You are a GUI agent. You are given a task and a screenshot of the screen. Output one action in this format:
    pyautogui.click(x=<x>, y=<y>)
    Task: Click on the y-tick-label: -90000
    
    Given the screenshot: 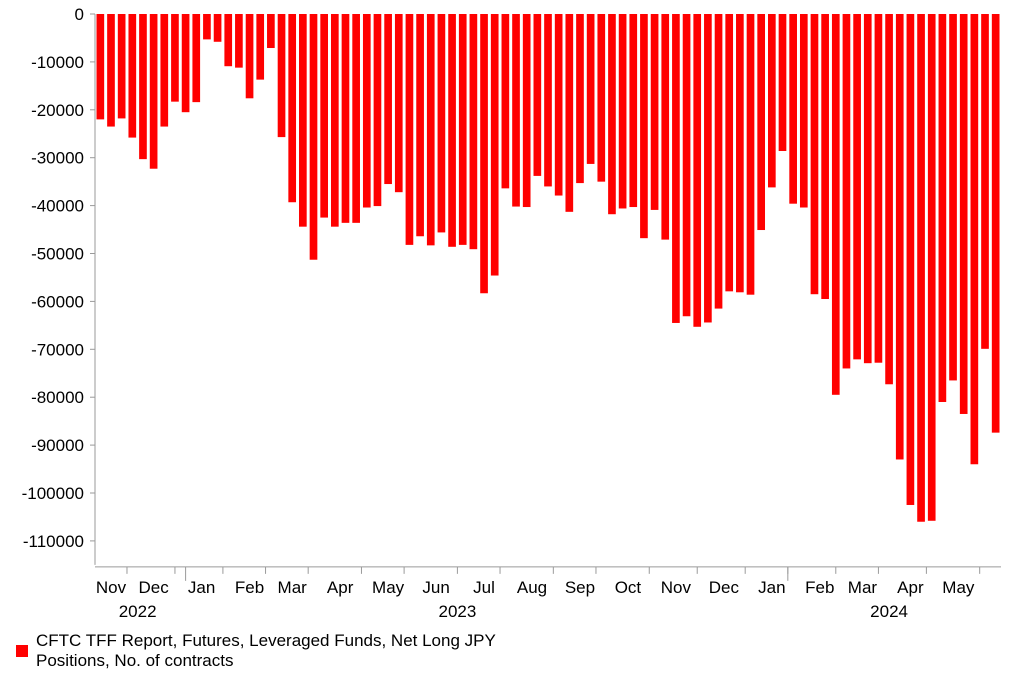 What is the action you would take?
    pyautogui.click(x=57, y=445)
    